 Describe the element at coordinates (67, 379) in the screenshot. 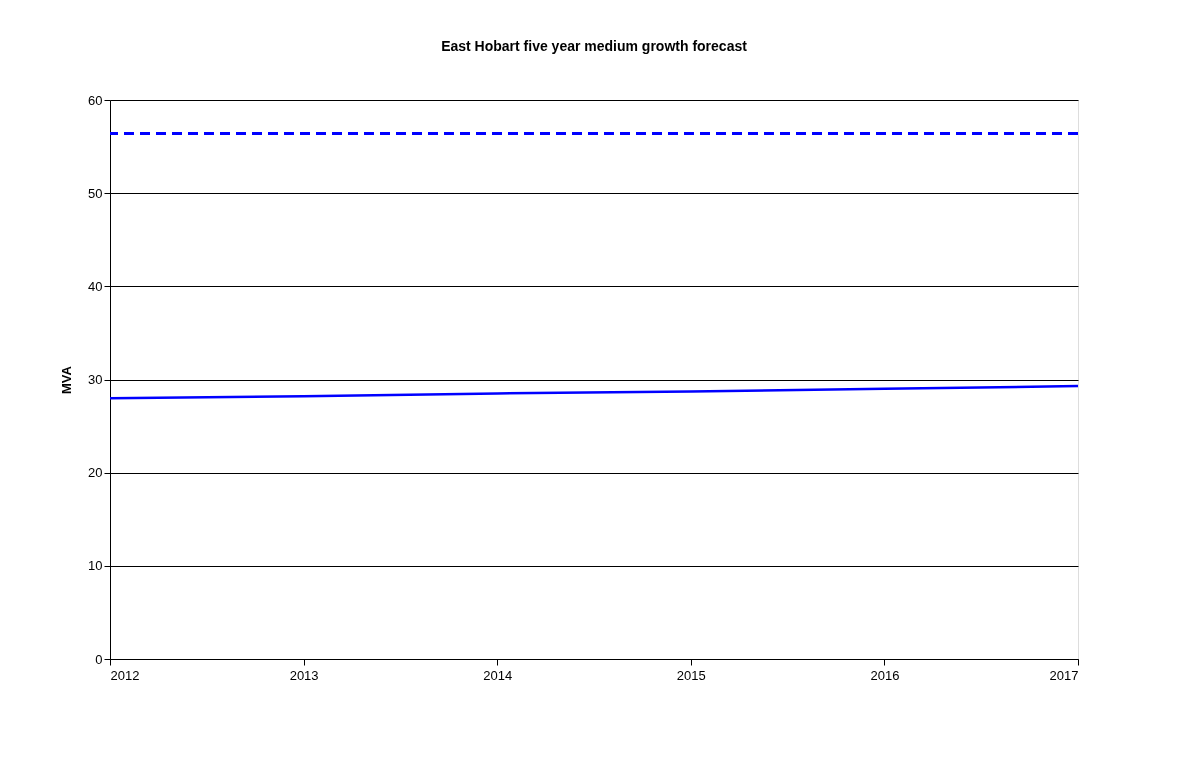

I see `y-axis-title: MVA` at that location.